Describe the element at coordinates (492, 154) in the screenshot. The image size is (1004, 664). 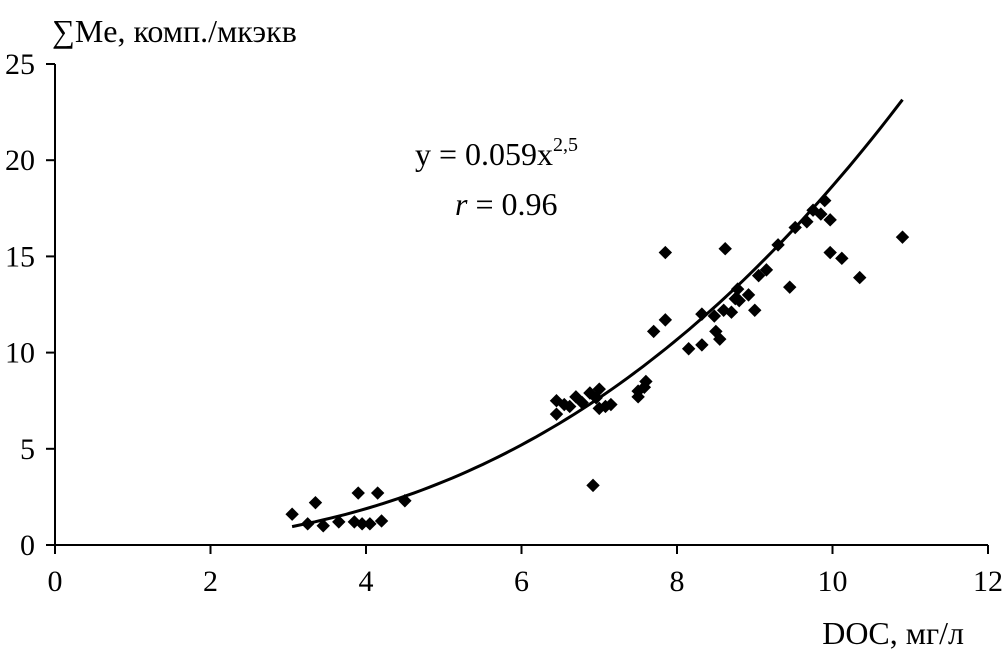
I see `equation-body: = 0.059x` at that location.